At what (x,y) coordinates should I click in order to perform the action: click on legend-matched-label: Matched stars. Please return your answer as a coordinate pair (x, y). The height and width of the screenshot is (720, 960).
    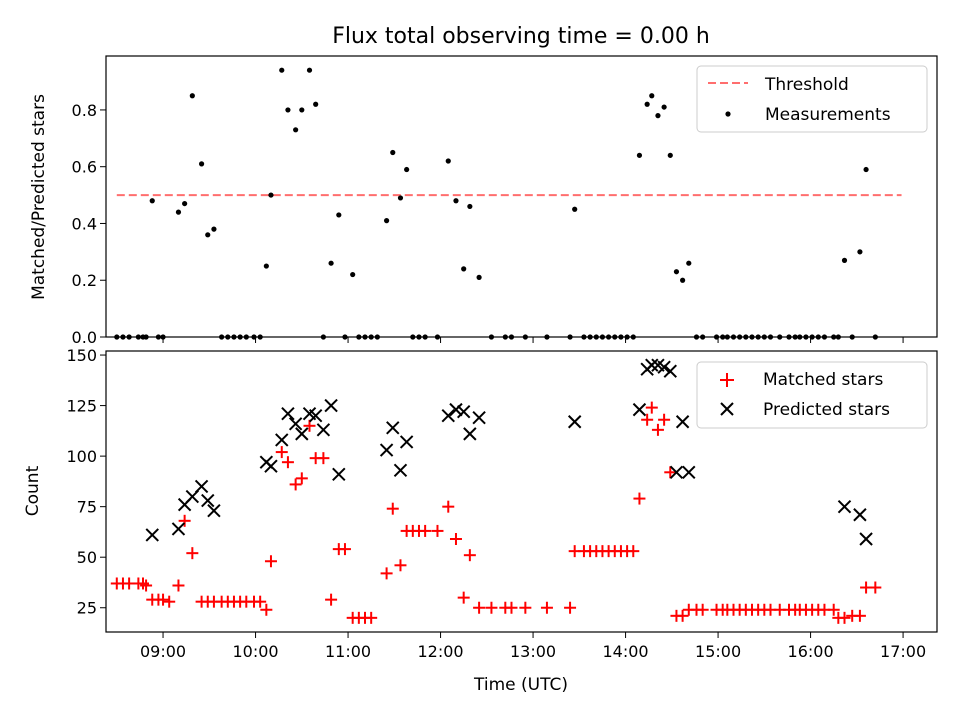
    Looking at the image, I should click on (823, 380).